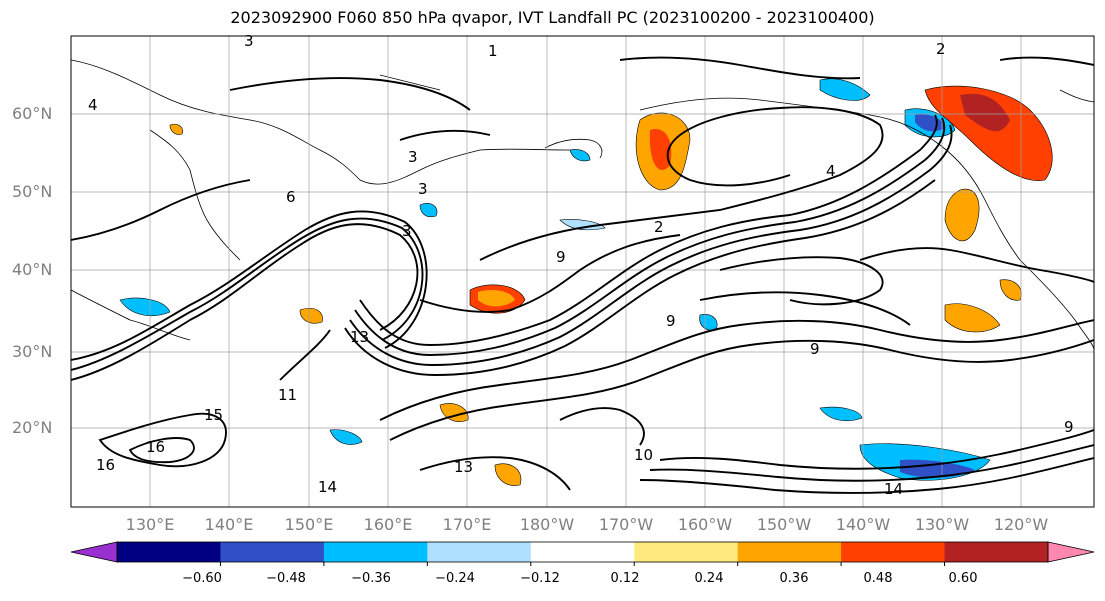 The image size is (1105, 601). What do you see at coordinates (863, 524) in the screenshot?
I see `lon-label: 140°W` at bounding box center [863, 524].